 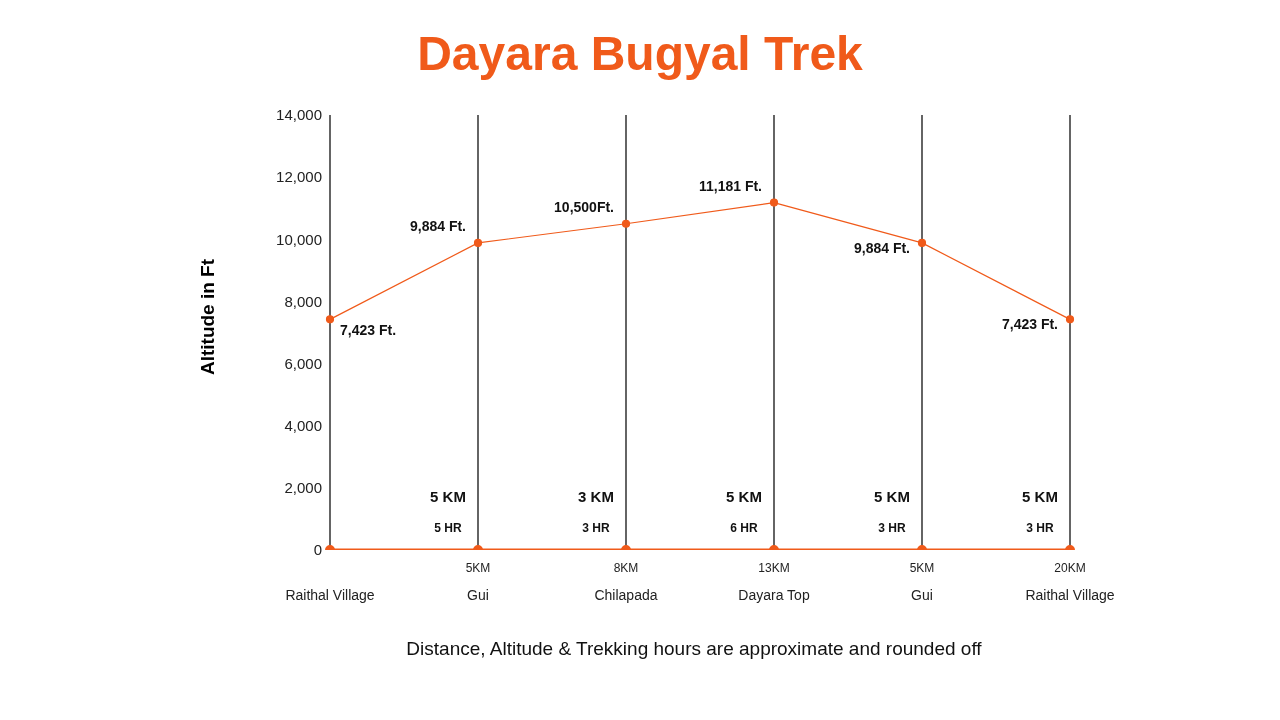 I want to click on data-label: 10,500Ft., so click(x=584, y=206).